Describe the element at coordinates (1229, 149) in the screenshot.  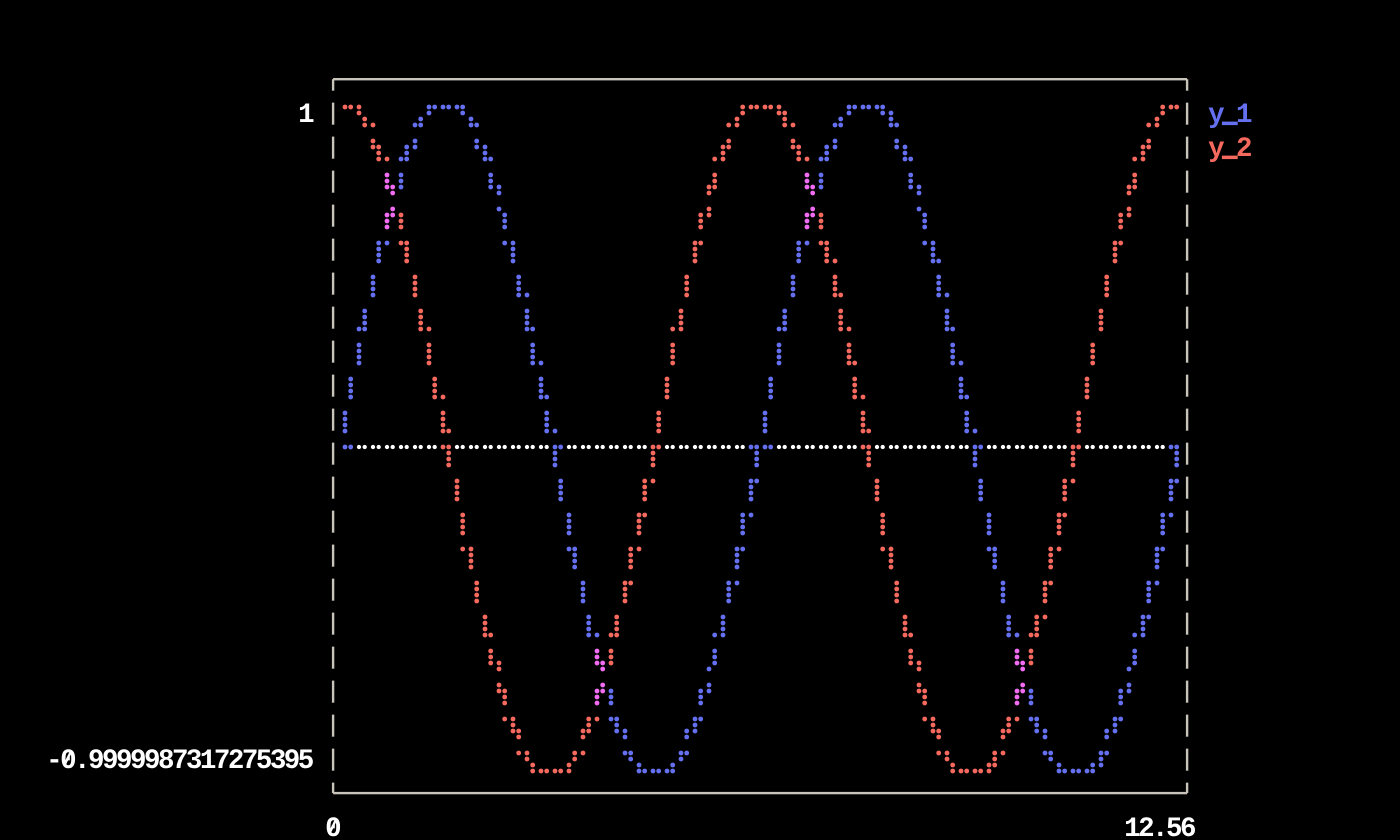
I see `svg-text: y 2` at that location.